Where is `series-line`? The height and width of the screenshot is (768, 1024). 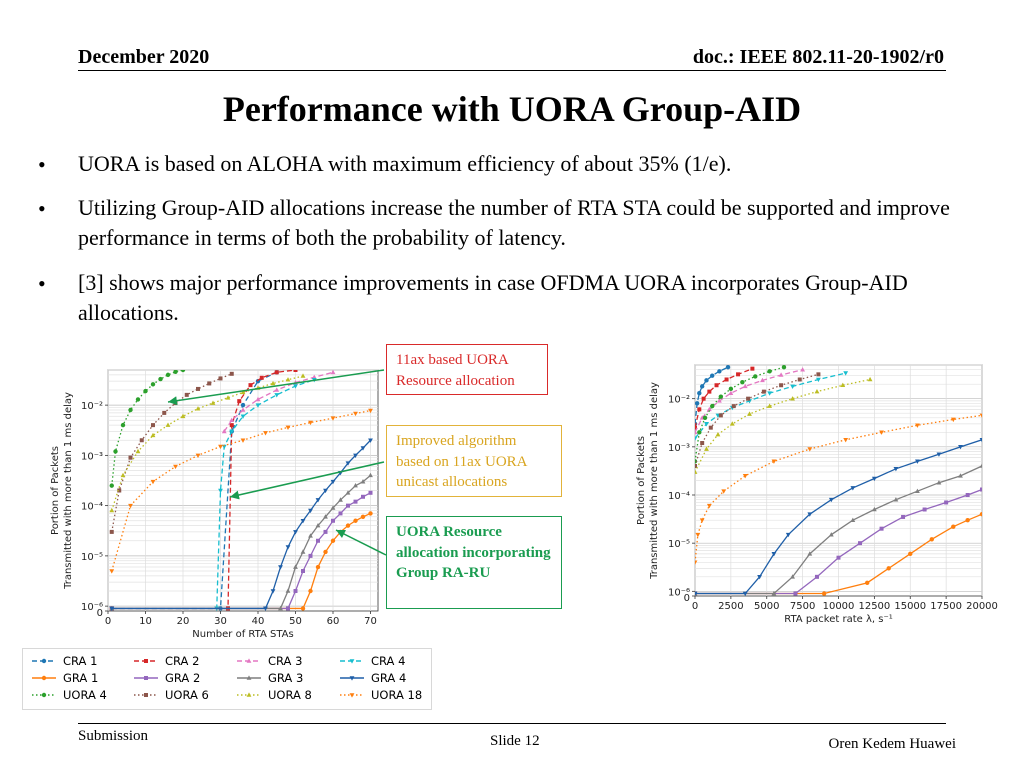
series-line is located at coordinates (749, 401).